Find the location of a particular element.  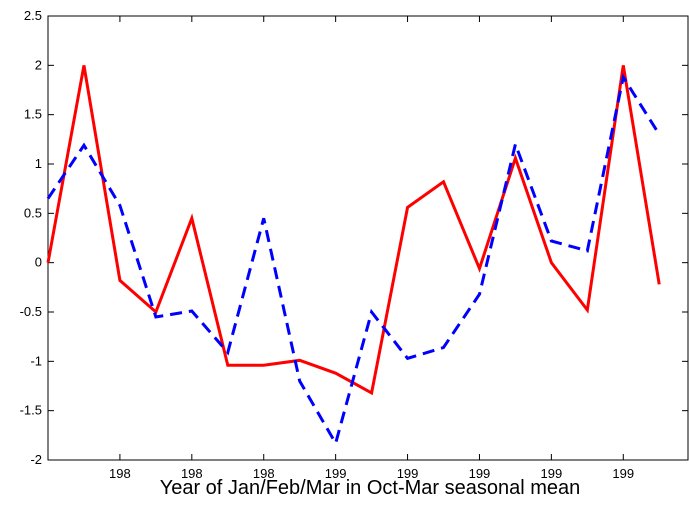

y-tick-label: -2 is located at coordinates (36, 459).